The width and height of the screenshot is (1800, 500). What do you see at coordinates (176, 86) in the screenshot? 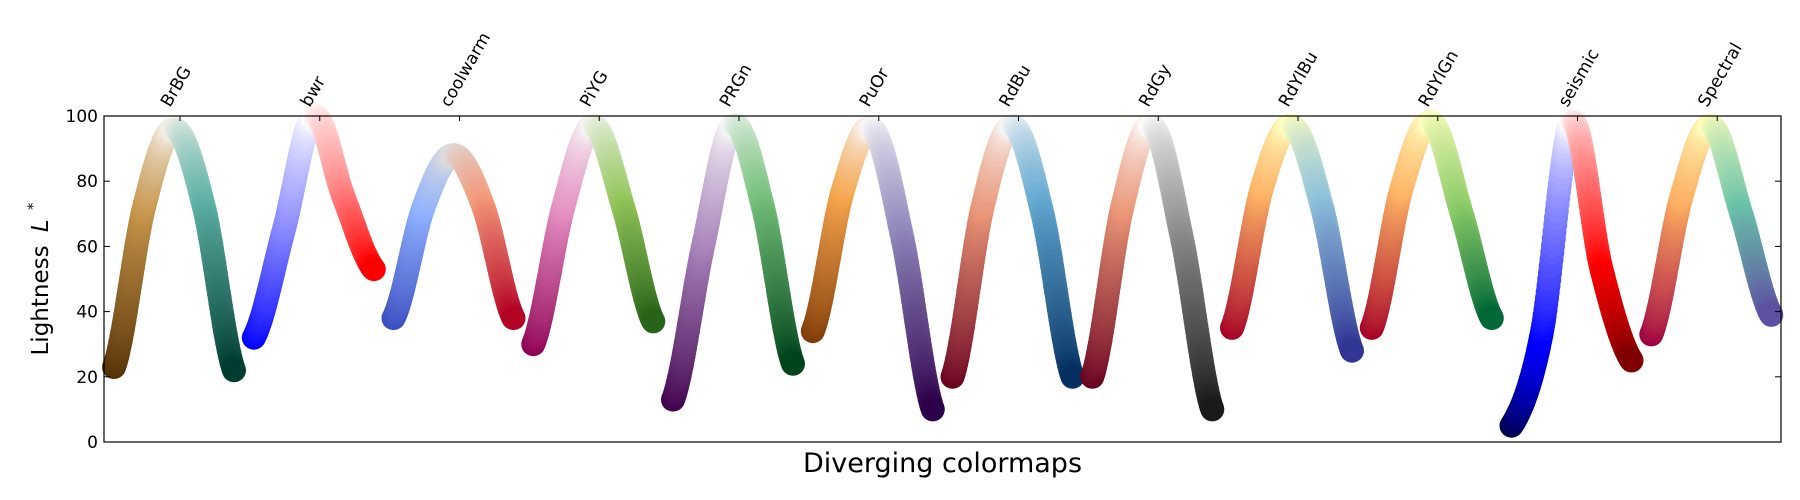
I see `colormap-label-BrBG: BrBG` at bounding box center [176, 86].